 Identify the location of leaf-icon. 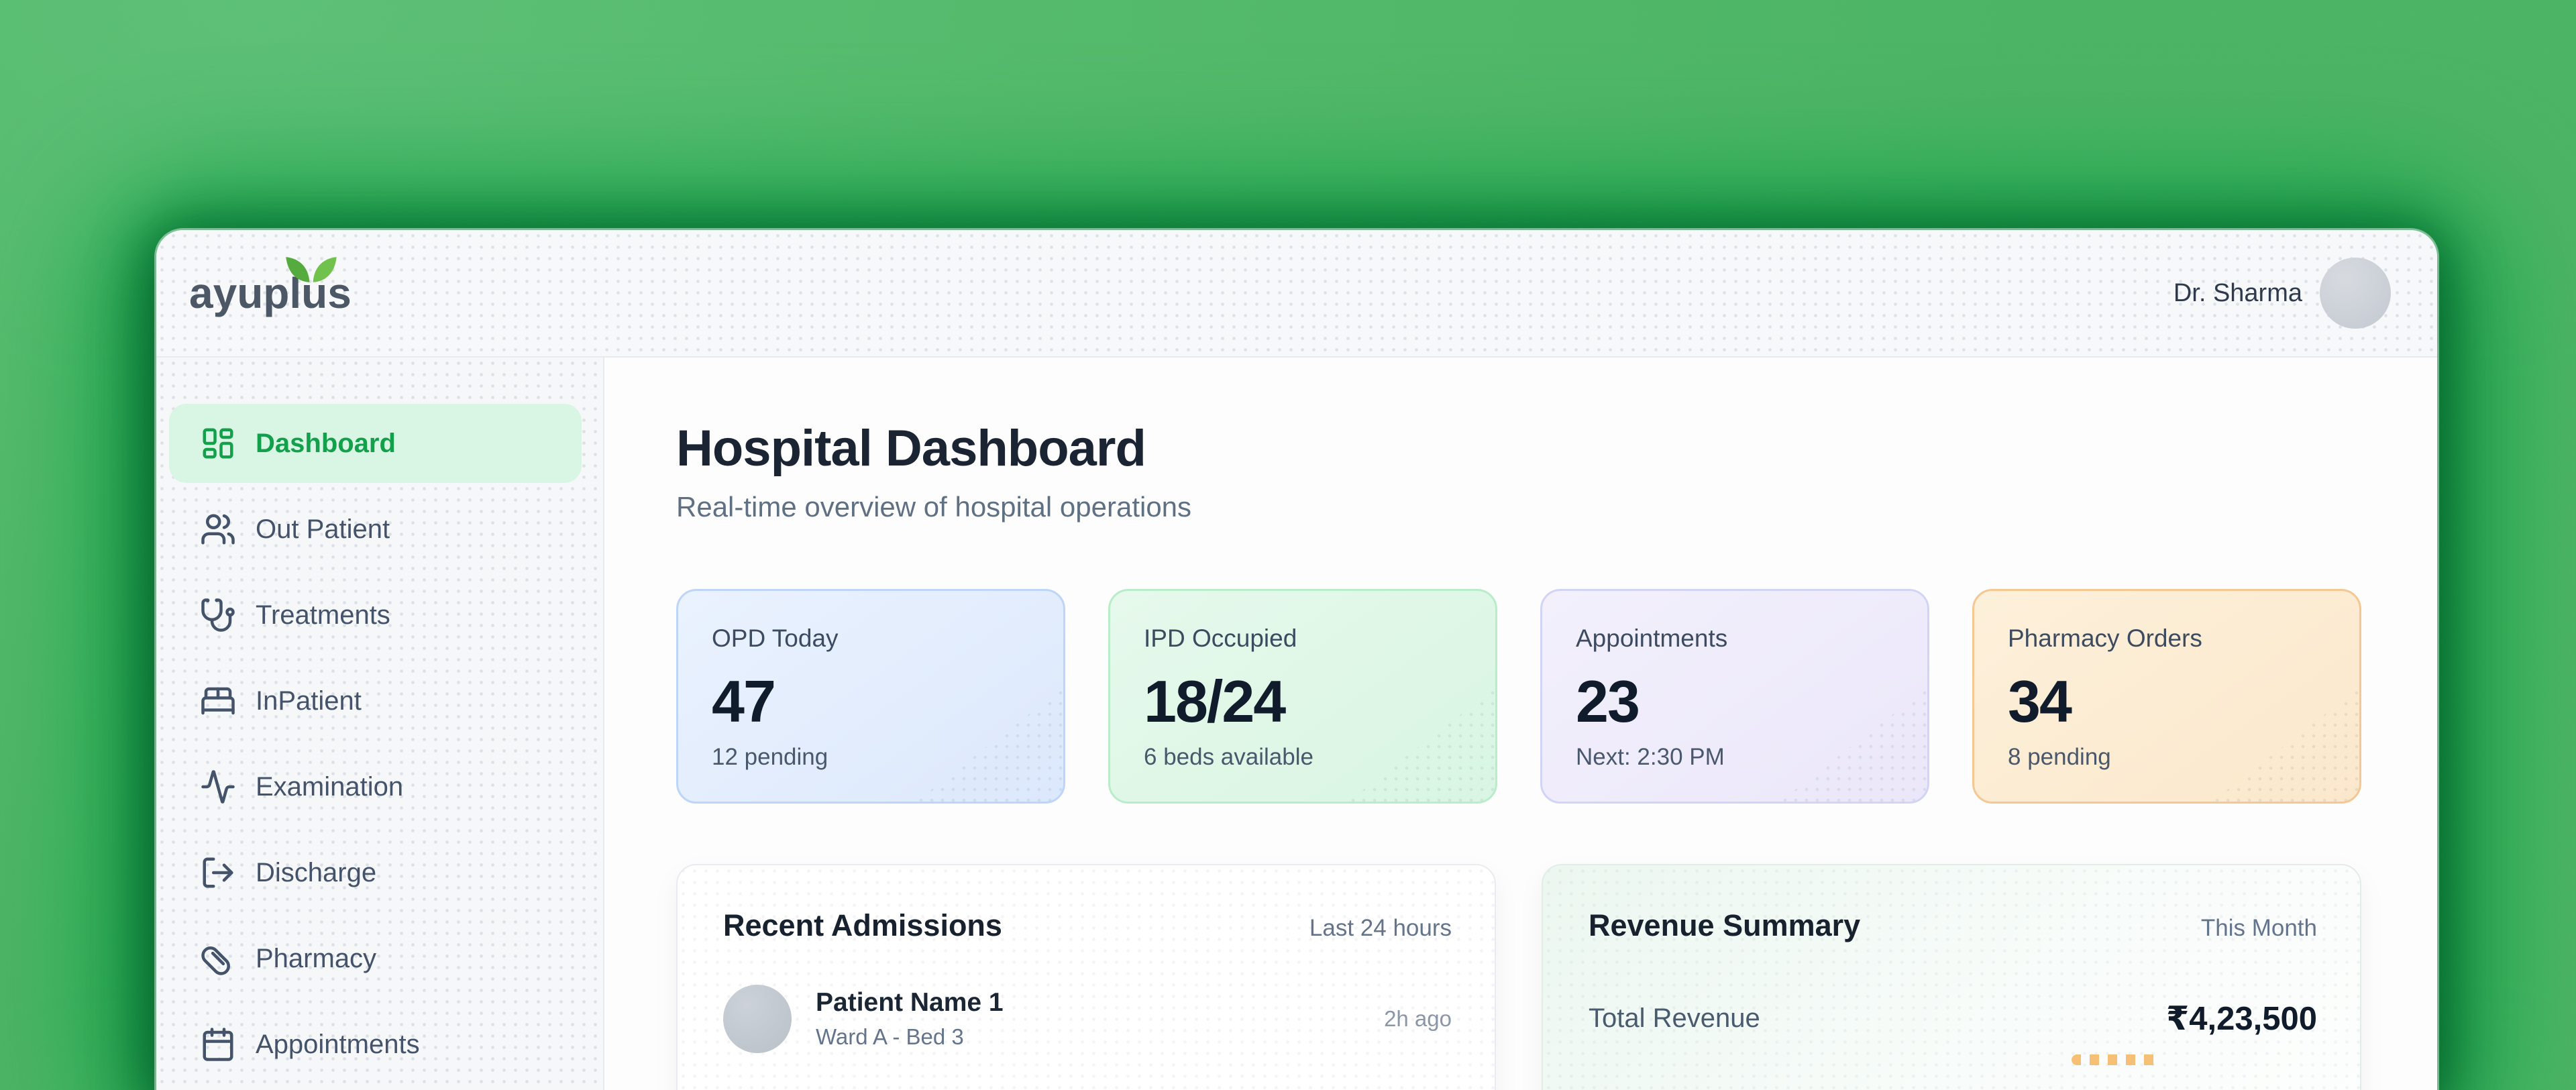
(311, 269).